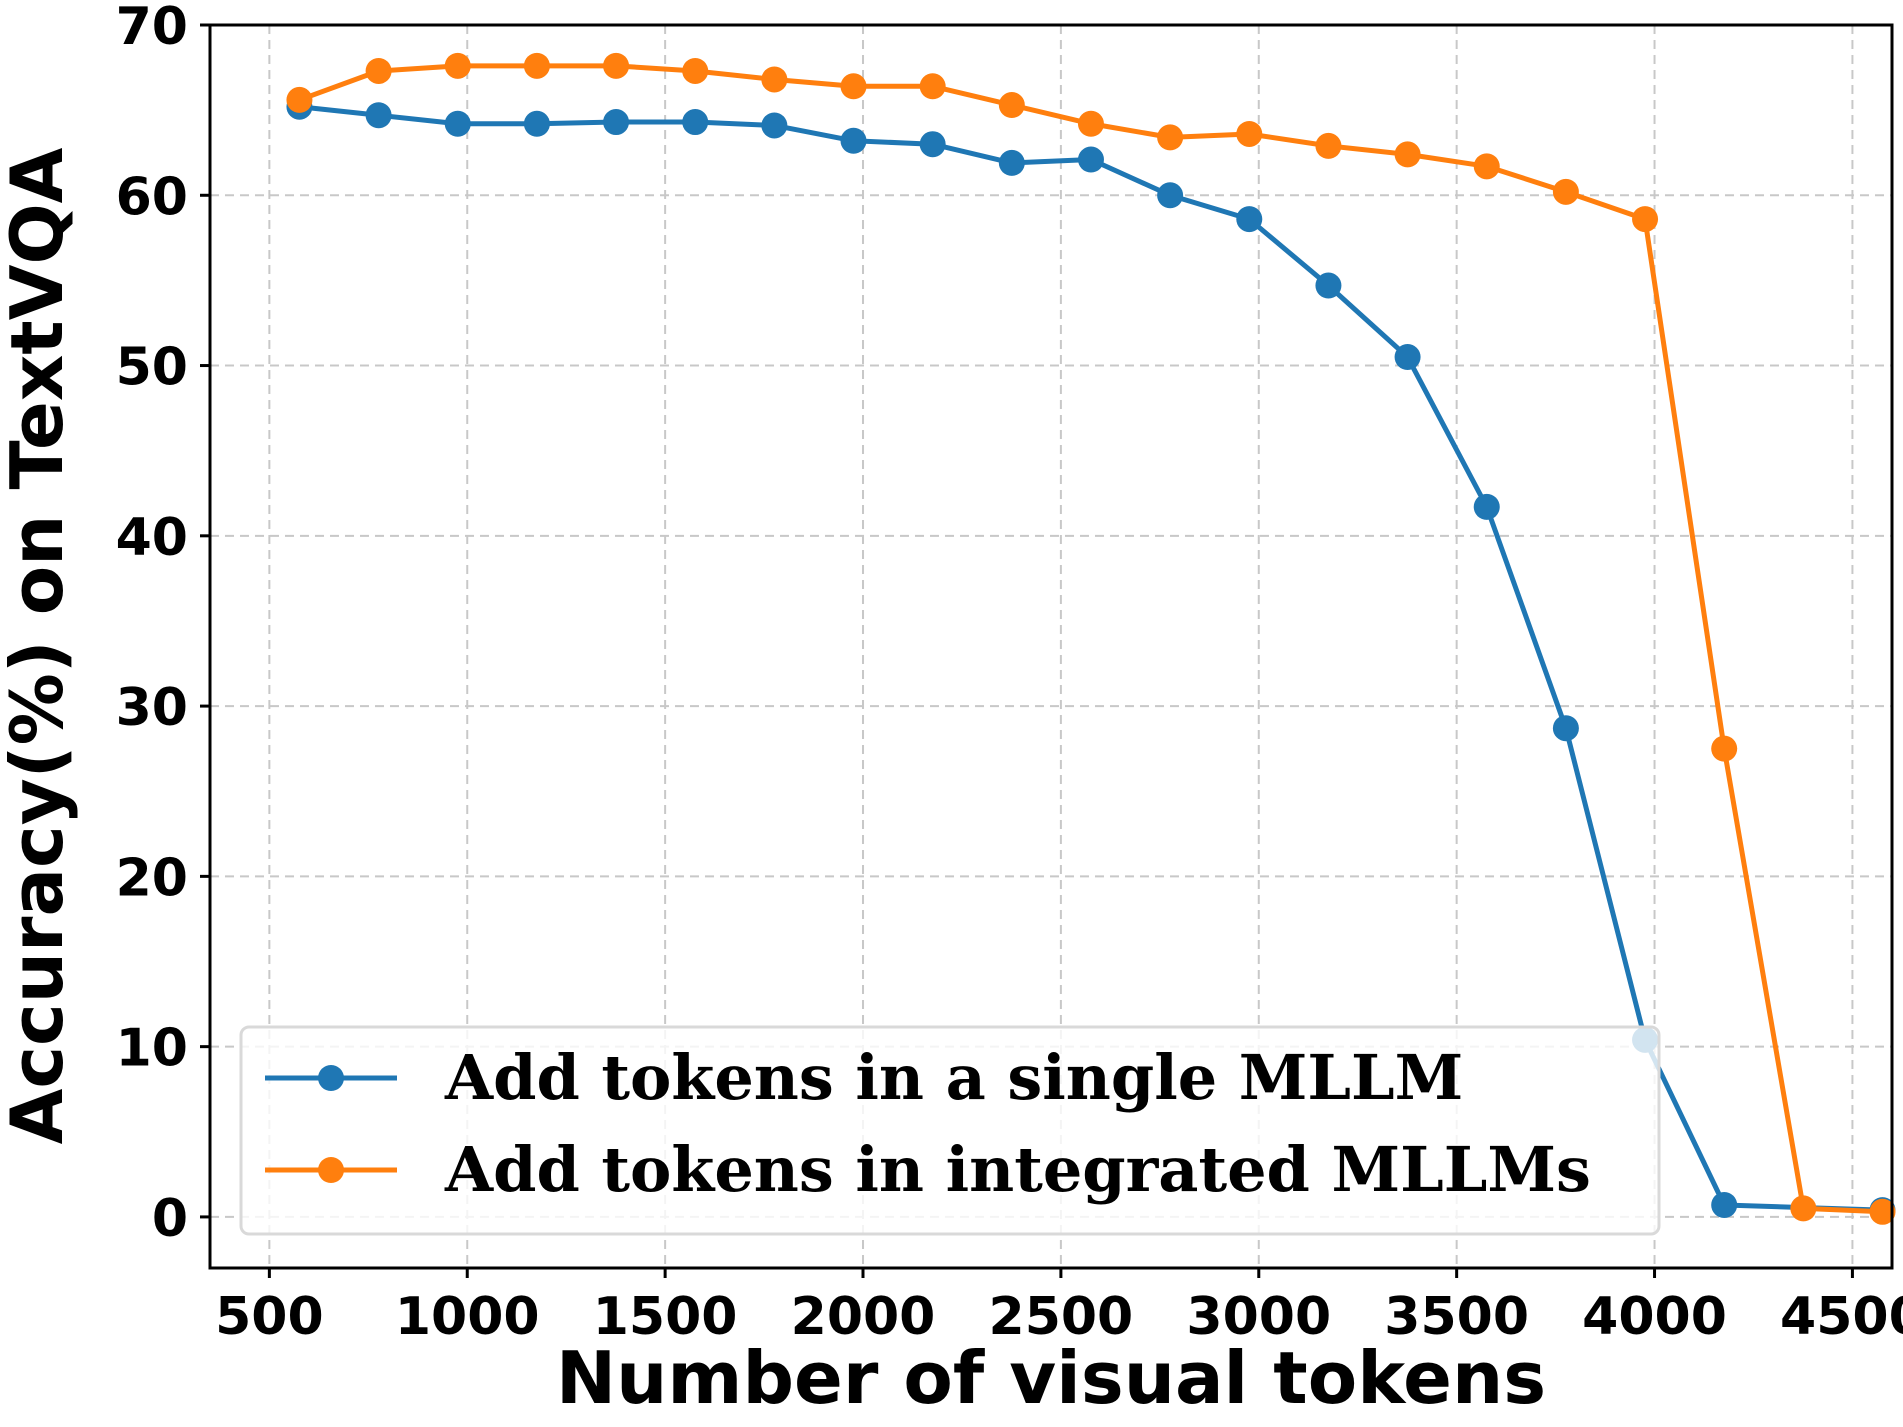 This screenshot has width=1903, height=1427. What do you see at coordinates (152, 538) in the screenshot?
I see `y-tick-label: 40` at bounding box center [152, 538].